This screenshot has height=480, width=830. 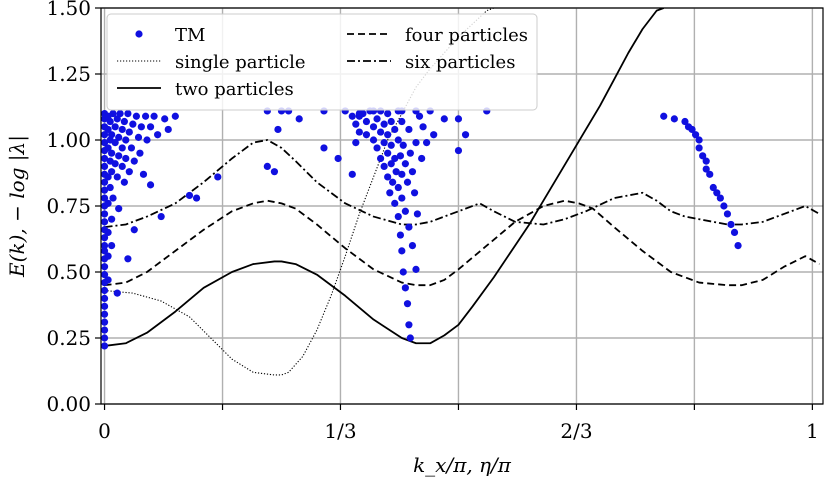 What do you see at coordinates (462, 465) in the screenshot?
I see `x-axis-label: k_x/π, η/π` at bounding box center [462, 465].